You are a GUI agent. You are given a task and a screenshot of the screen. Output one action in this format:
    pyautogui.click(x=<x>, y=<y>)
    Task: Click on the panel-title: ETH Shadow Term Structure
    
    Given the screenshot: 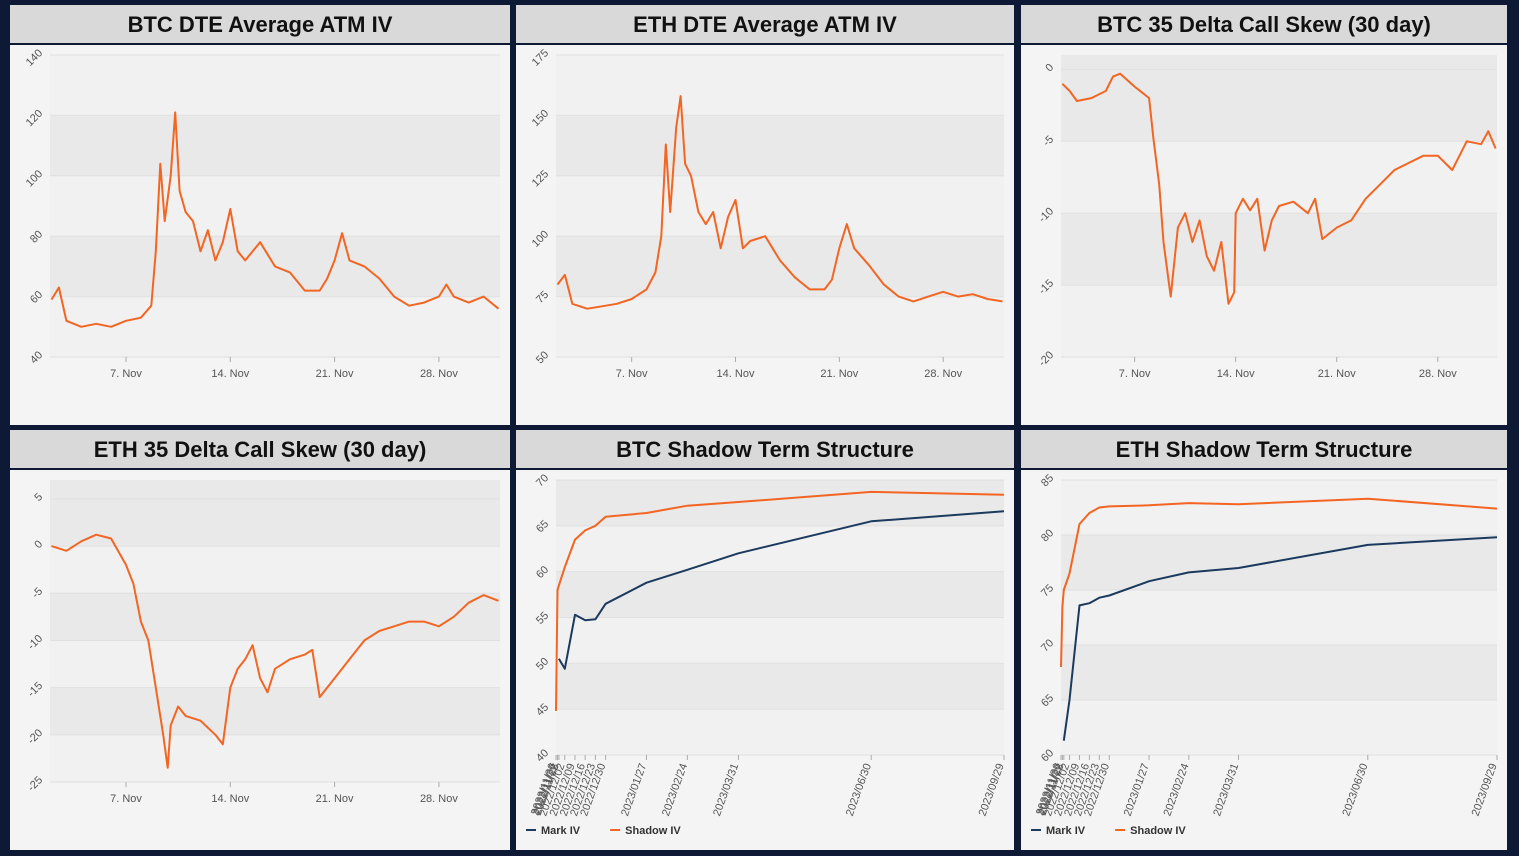 What is the action you would take?
    pyautogui.click(x=1264, y=449)
    